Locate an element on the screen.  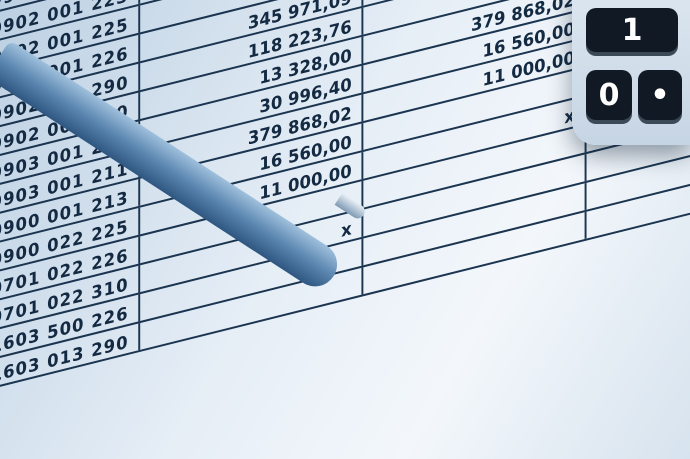
calculator-key-1: 1 is located at coordinates (632, 30).